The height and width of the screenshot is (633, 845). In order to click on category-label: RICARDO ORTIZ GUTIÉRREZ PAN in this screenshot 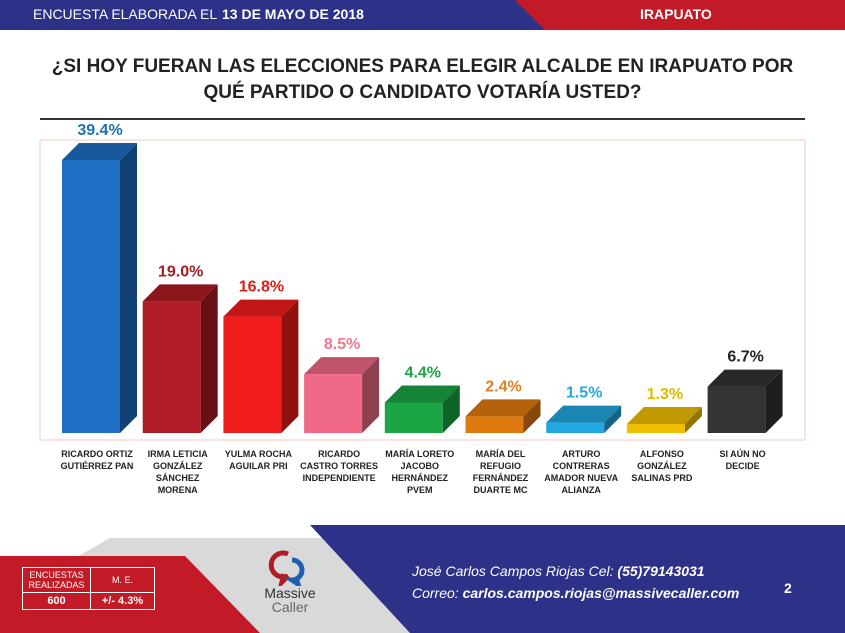, I will do `click(97, 460)`.